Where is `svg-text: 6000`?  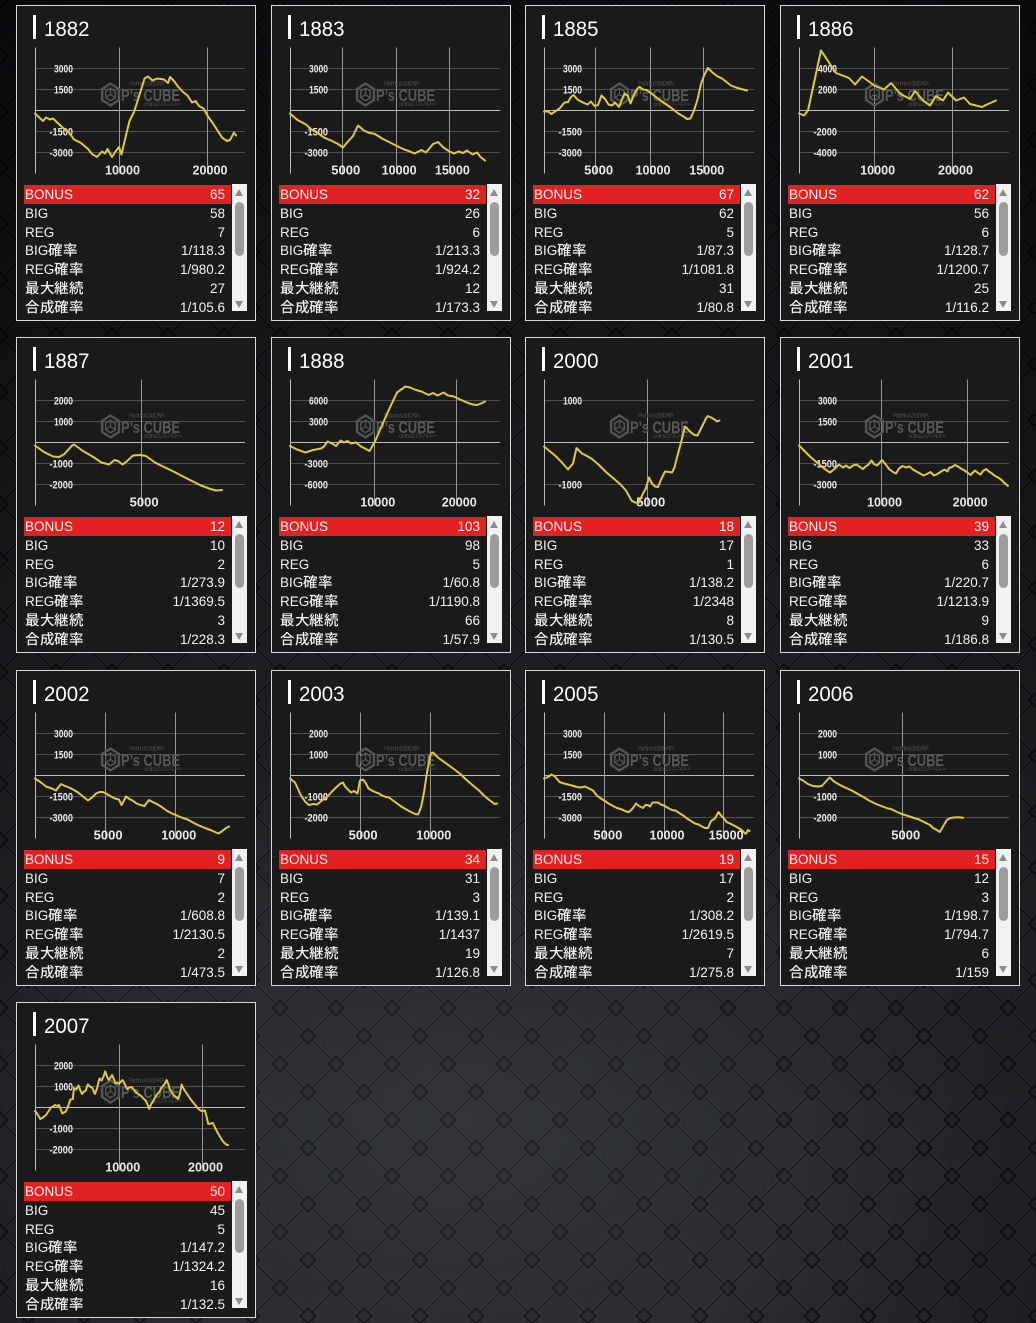
svg-text: 6000 is located at coordinates (318, 401).